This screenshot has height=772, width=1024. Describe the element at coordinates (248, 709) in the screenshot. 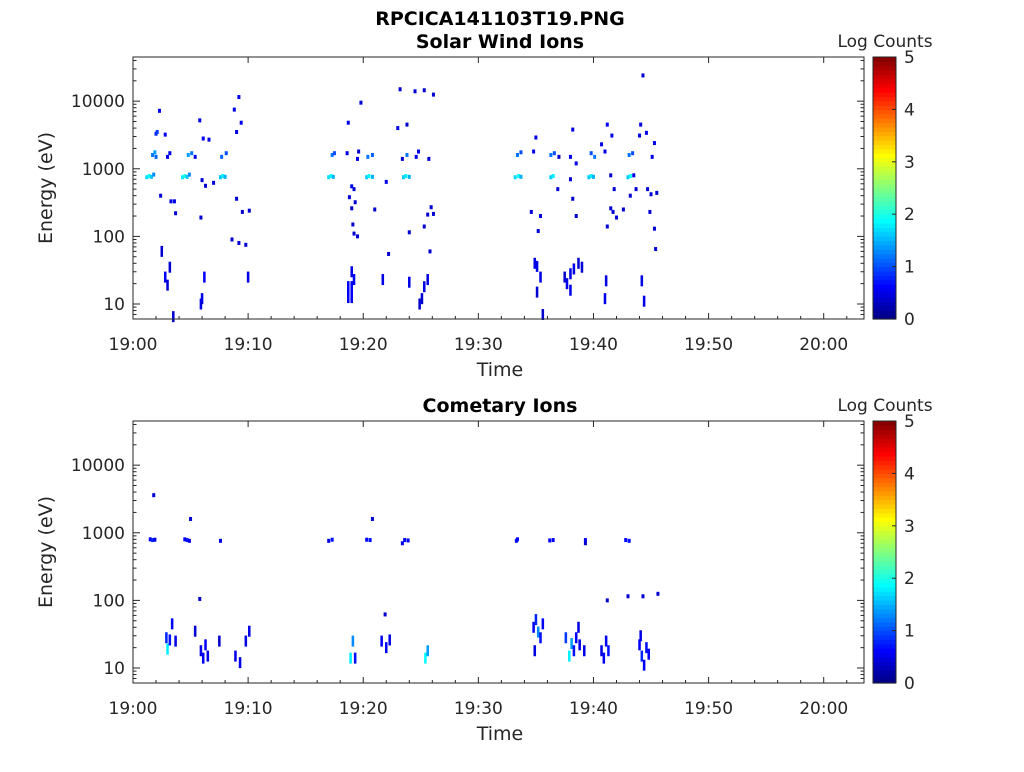

I see `x-tick-label: 19:10` at that location.